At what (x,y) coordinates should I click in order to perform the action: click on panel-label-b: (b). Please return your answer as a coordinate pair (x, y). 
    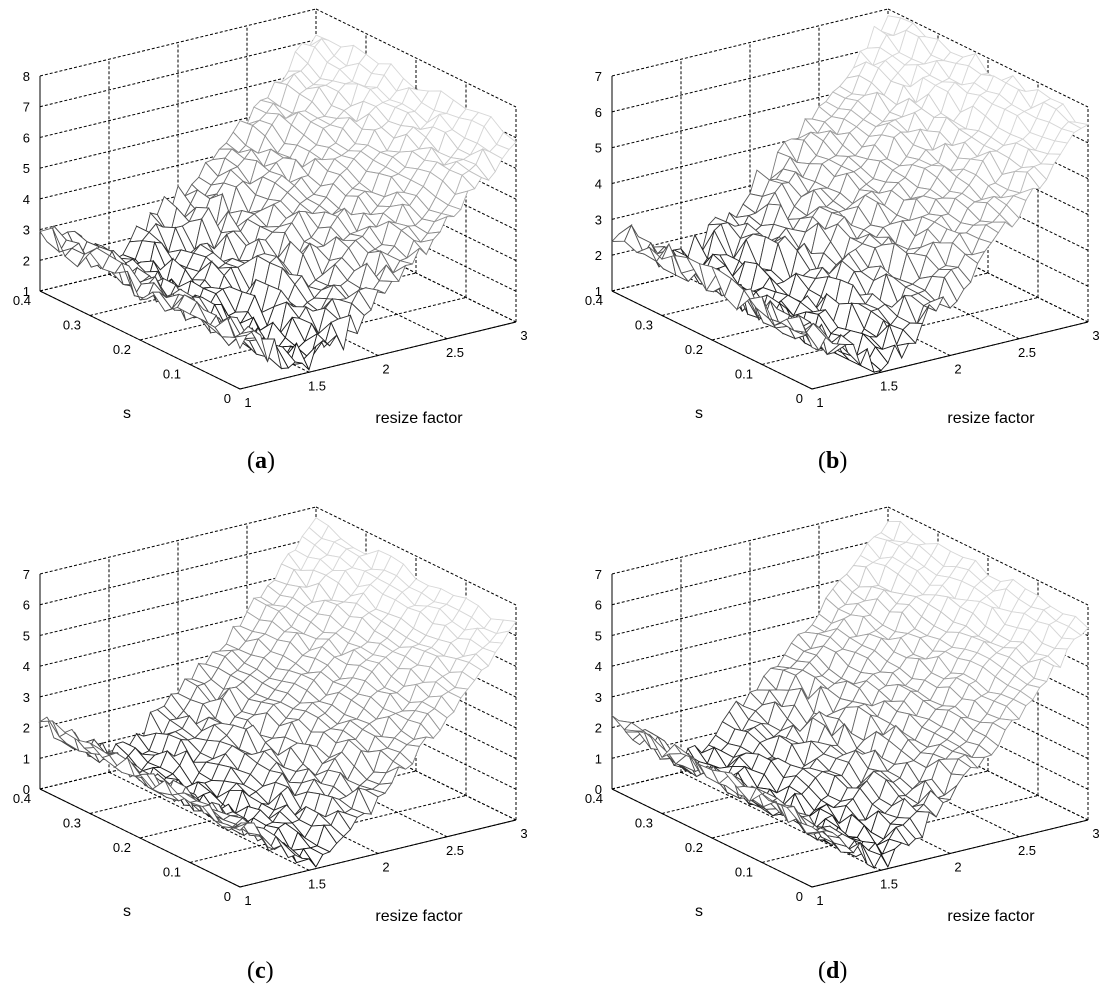
    Looking at the image, I should click on (833, 461).